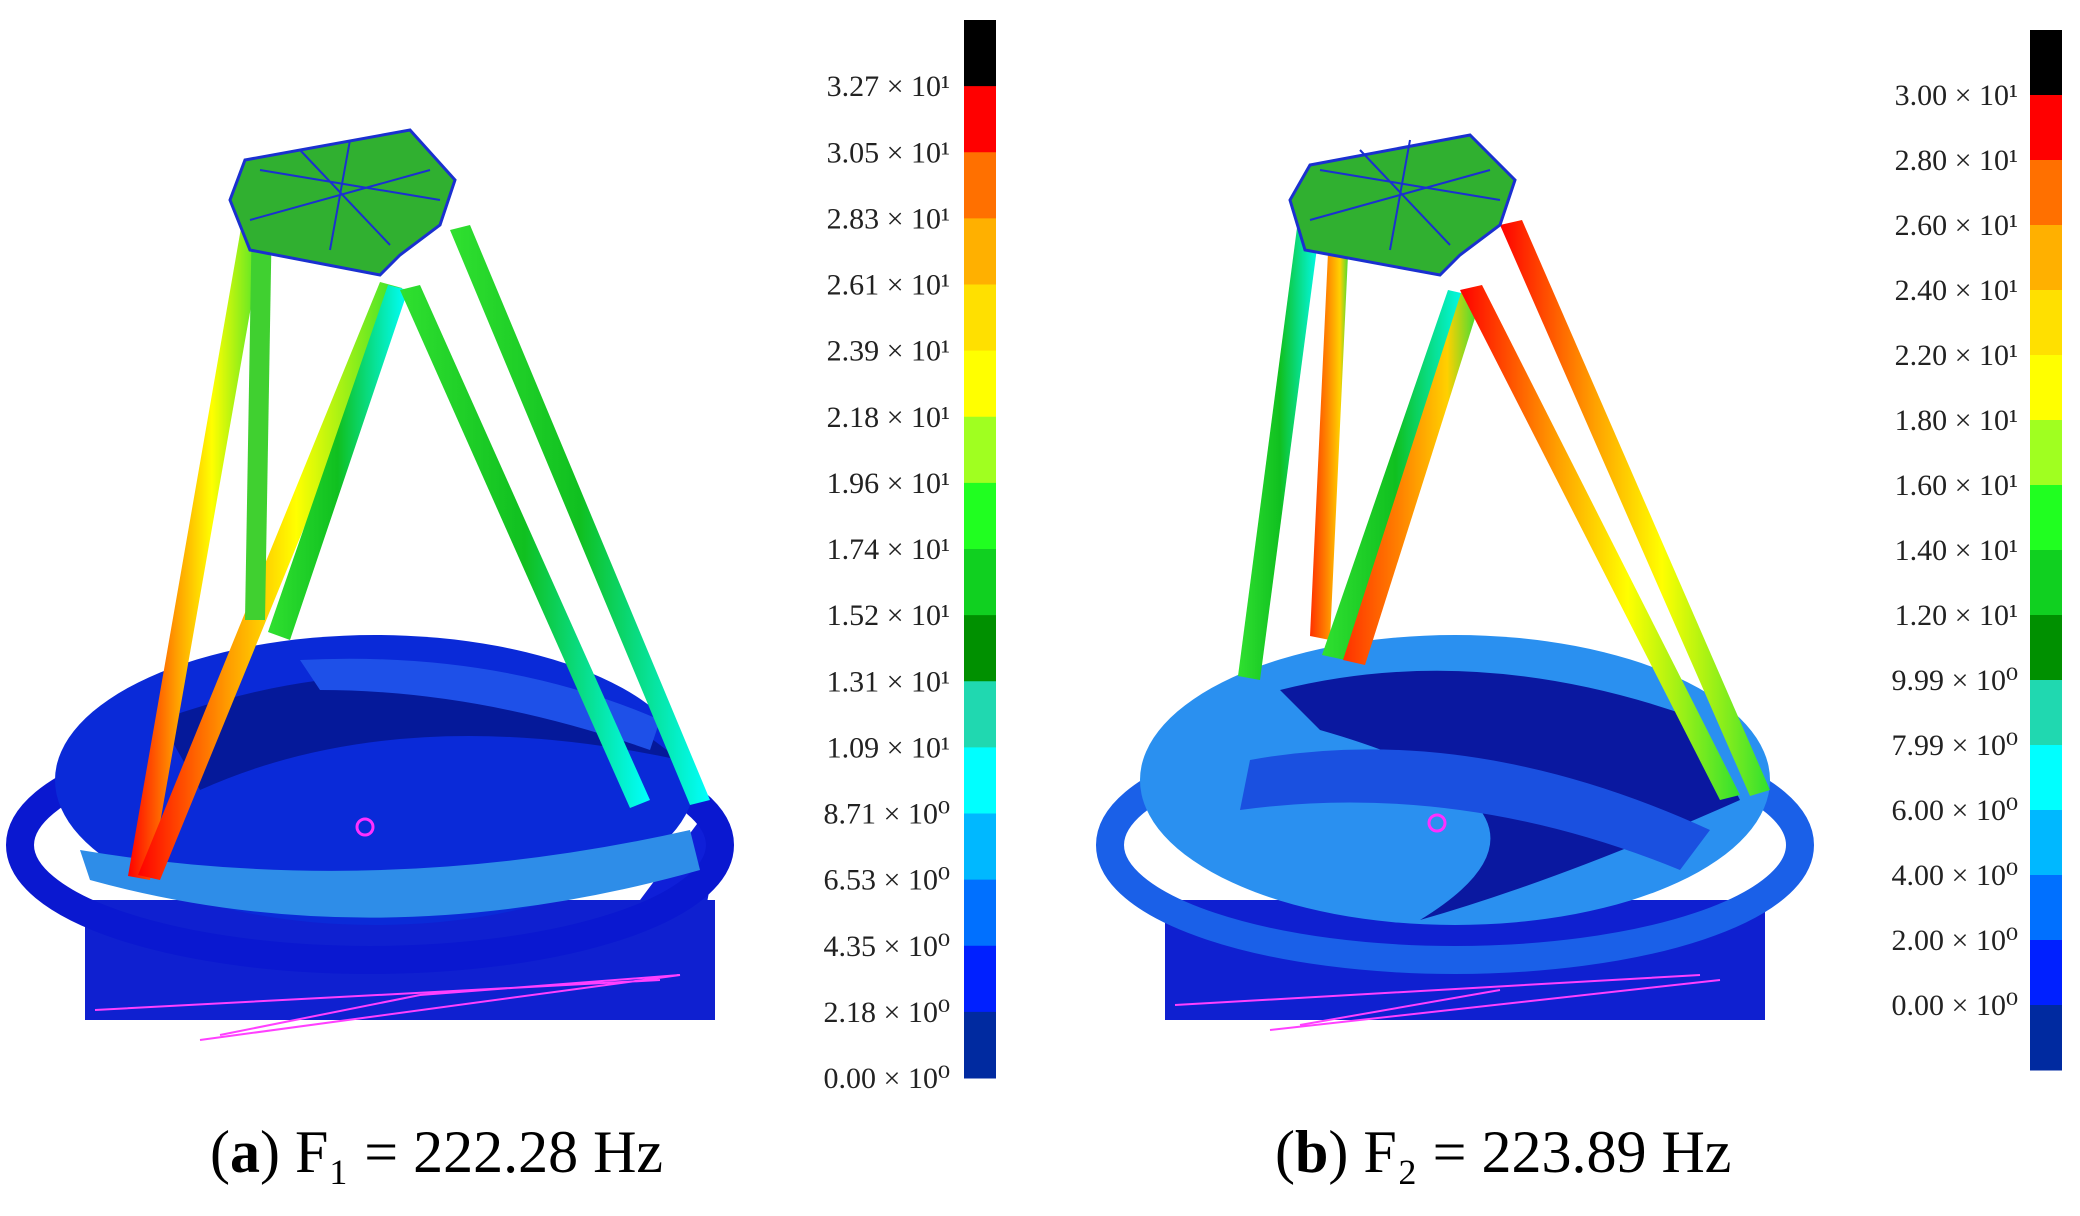  I want to click on caption-a-close-paren: ), so click(277, 1152).